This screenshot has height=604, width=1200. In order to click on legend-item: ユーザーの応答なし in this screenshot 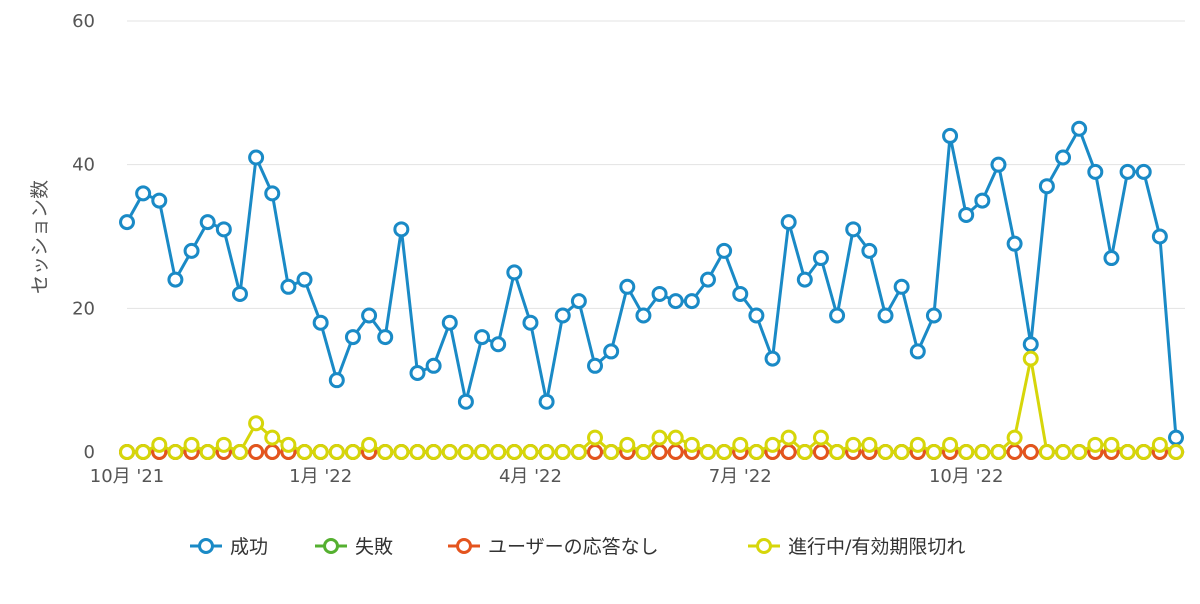, I will do `click(553, 547)`.